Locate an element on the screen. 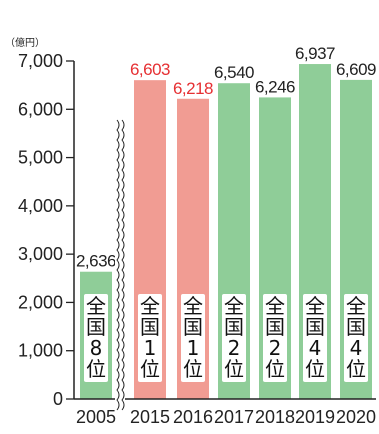  x-tick-label: 2017 is located at coordinates (234, 417).